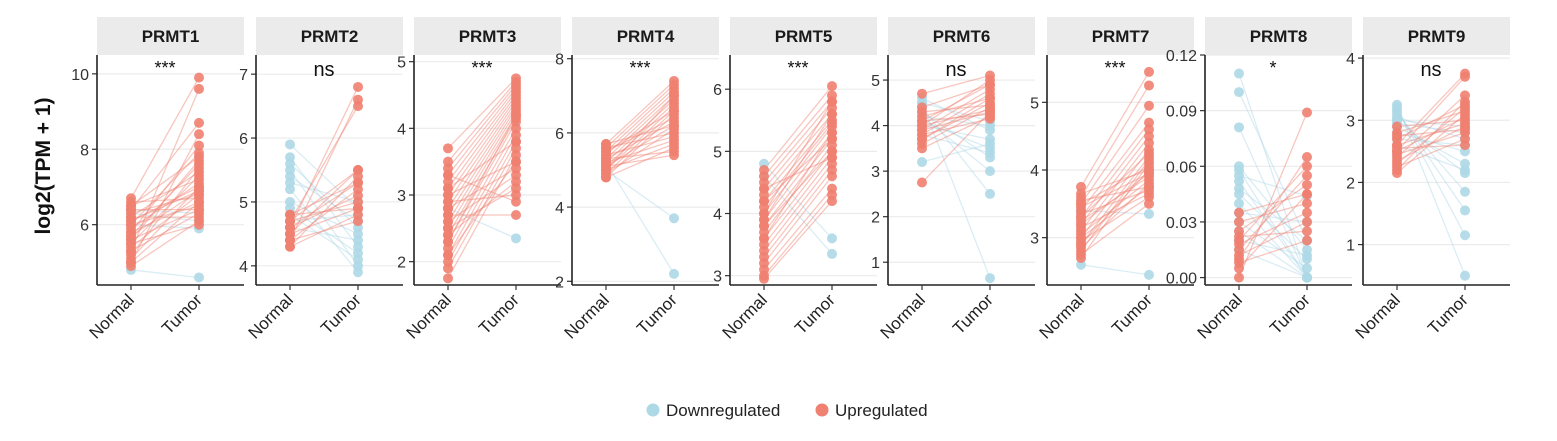  What do you see at coordinates (1034, 239) in the screenshot?
I see `y-tick-label: 3` at bounding box center [1034, 239].